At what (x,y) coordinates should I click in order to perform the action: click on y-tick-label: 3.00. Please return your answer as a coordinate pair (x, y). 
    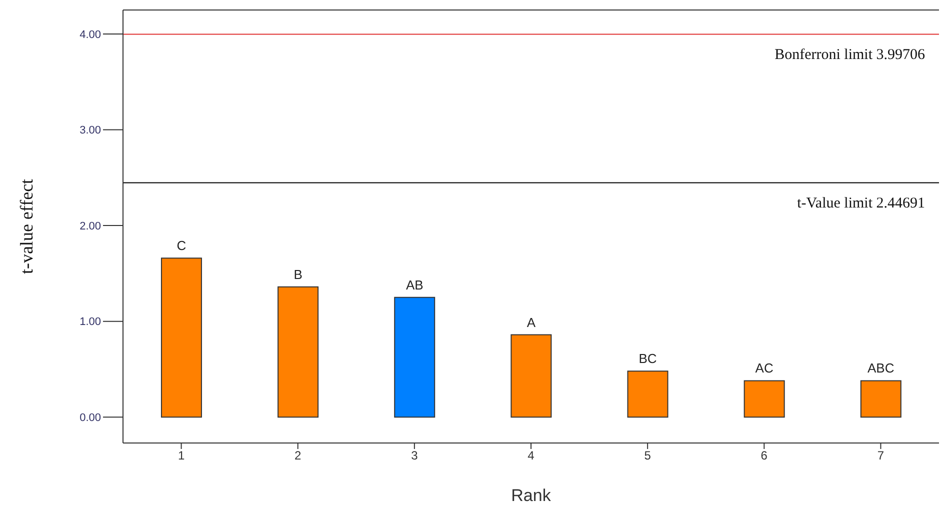
    Looking at the image, I should click on (90, 130).